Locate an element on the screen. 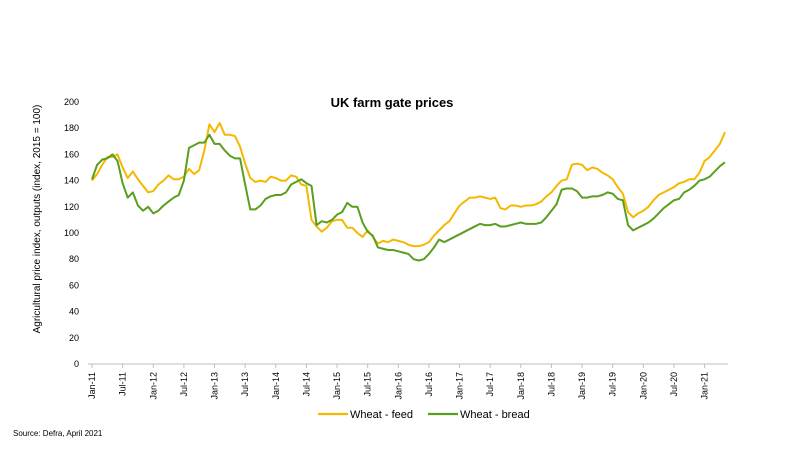 Image resolution: width=800 pixels, height=450 pixels. x-tick-label: Jan-12 is located at coordinates (153, 386).